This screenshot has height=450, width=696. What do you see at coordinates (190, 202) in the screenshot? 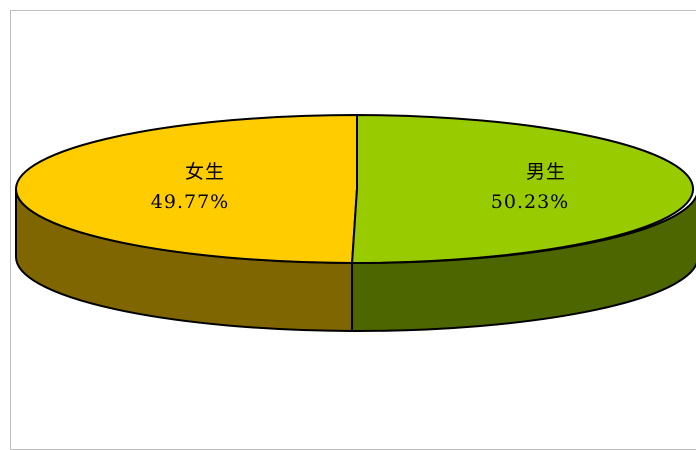
I see `slice-label-percent-female: 49.77%` at bounding box center [190, 202].